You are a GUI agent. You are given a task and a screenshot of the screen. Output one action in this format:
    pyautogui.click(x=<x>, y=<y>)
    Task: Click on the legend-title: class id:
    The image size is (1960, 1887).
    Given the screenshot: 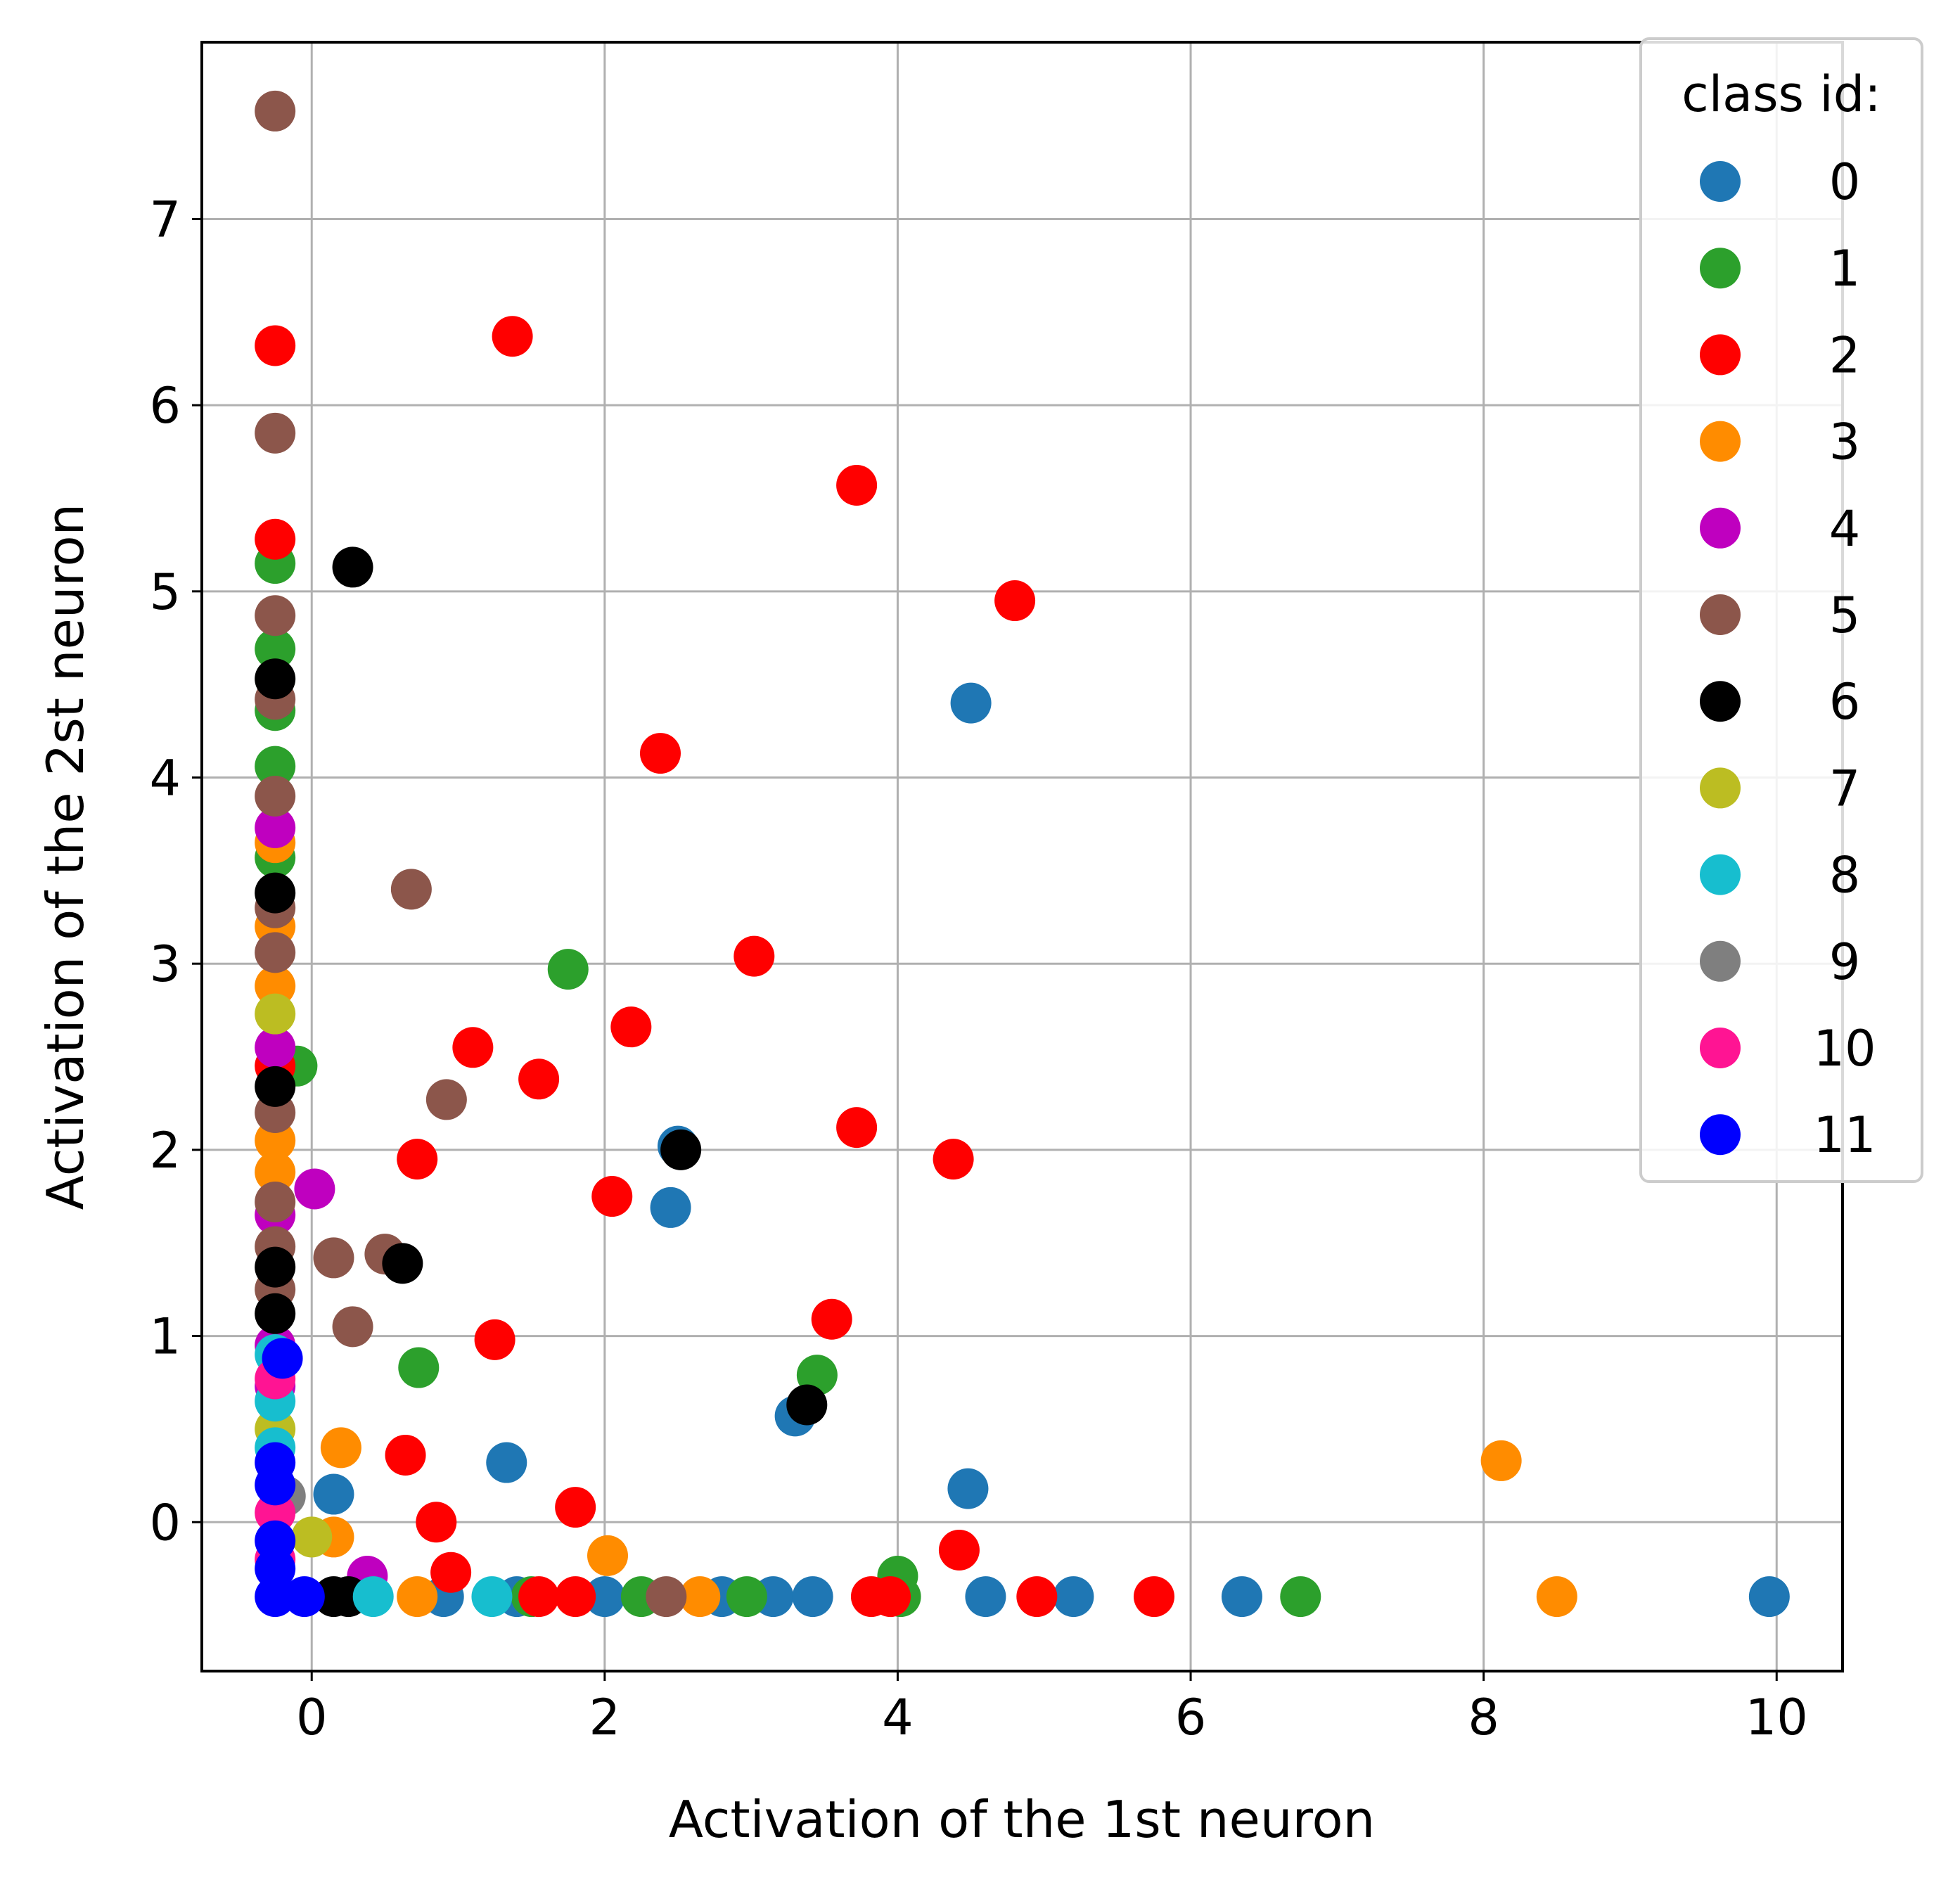 What is the action you would take?
    pyautogui.click(x=1781, y=94)
    